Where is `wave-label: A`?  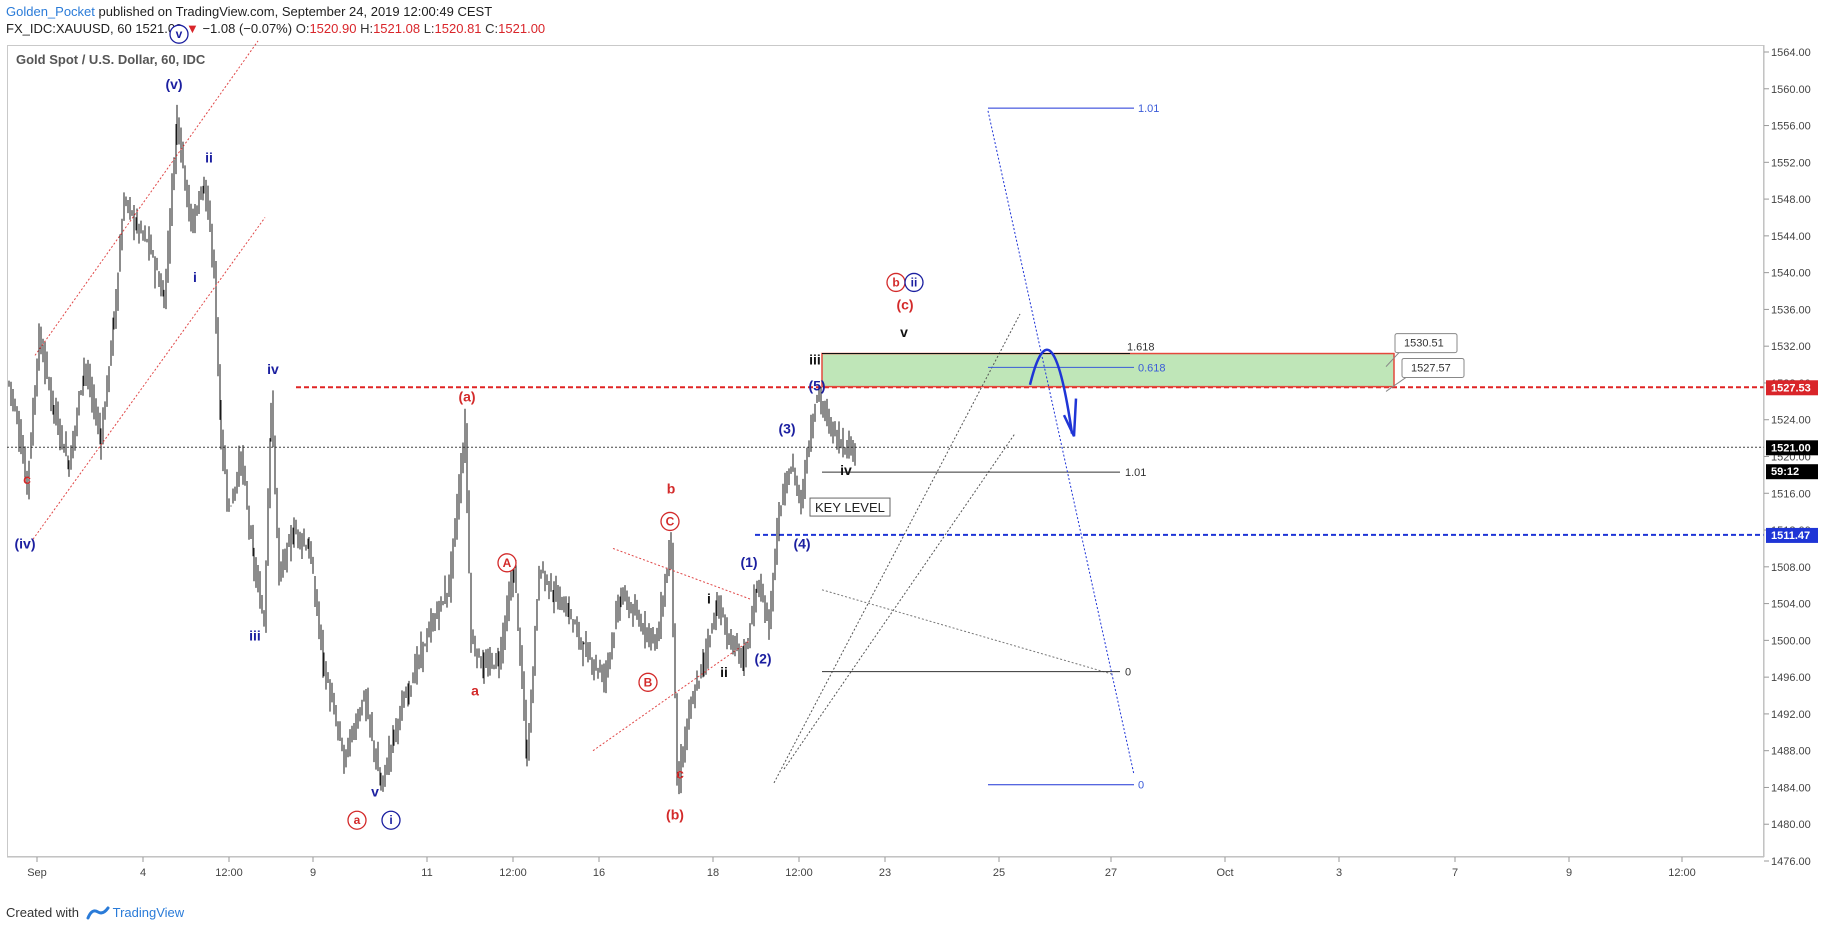
wave-label: A is located at coordinates (507, 563).